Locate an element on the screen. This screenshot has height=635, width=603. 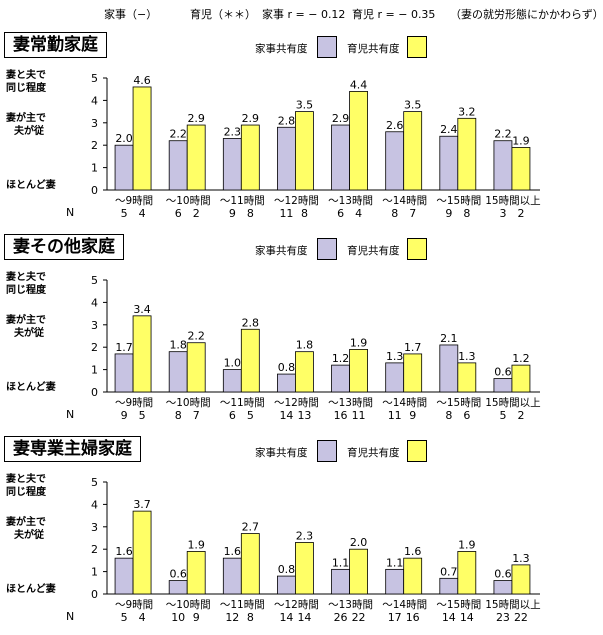
value-label-kaji: 1.2 is located at coordinates (341, 358).